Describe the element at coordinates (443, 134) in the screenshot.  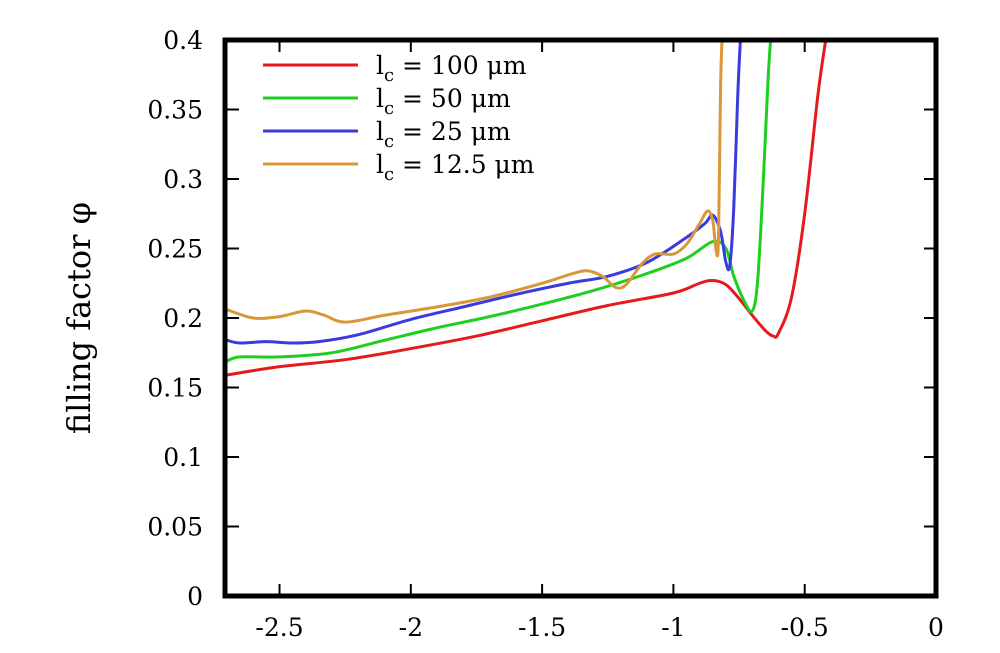
I see `legend-label-3: lc = 25 μm` at that location.